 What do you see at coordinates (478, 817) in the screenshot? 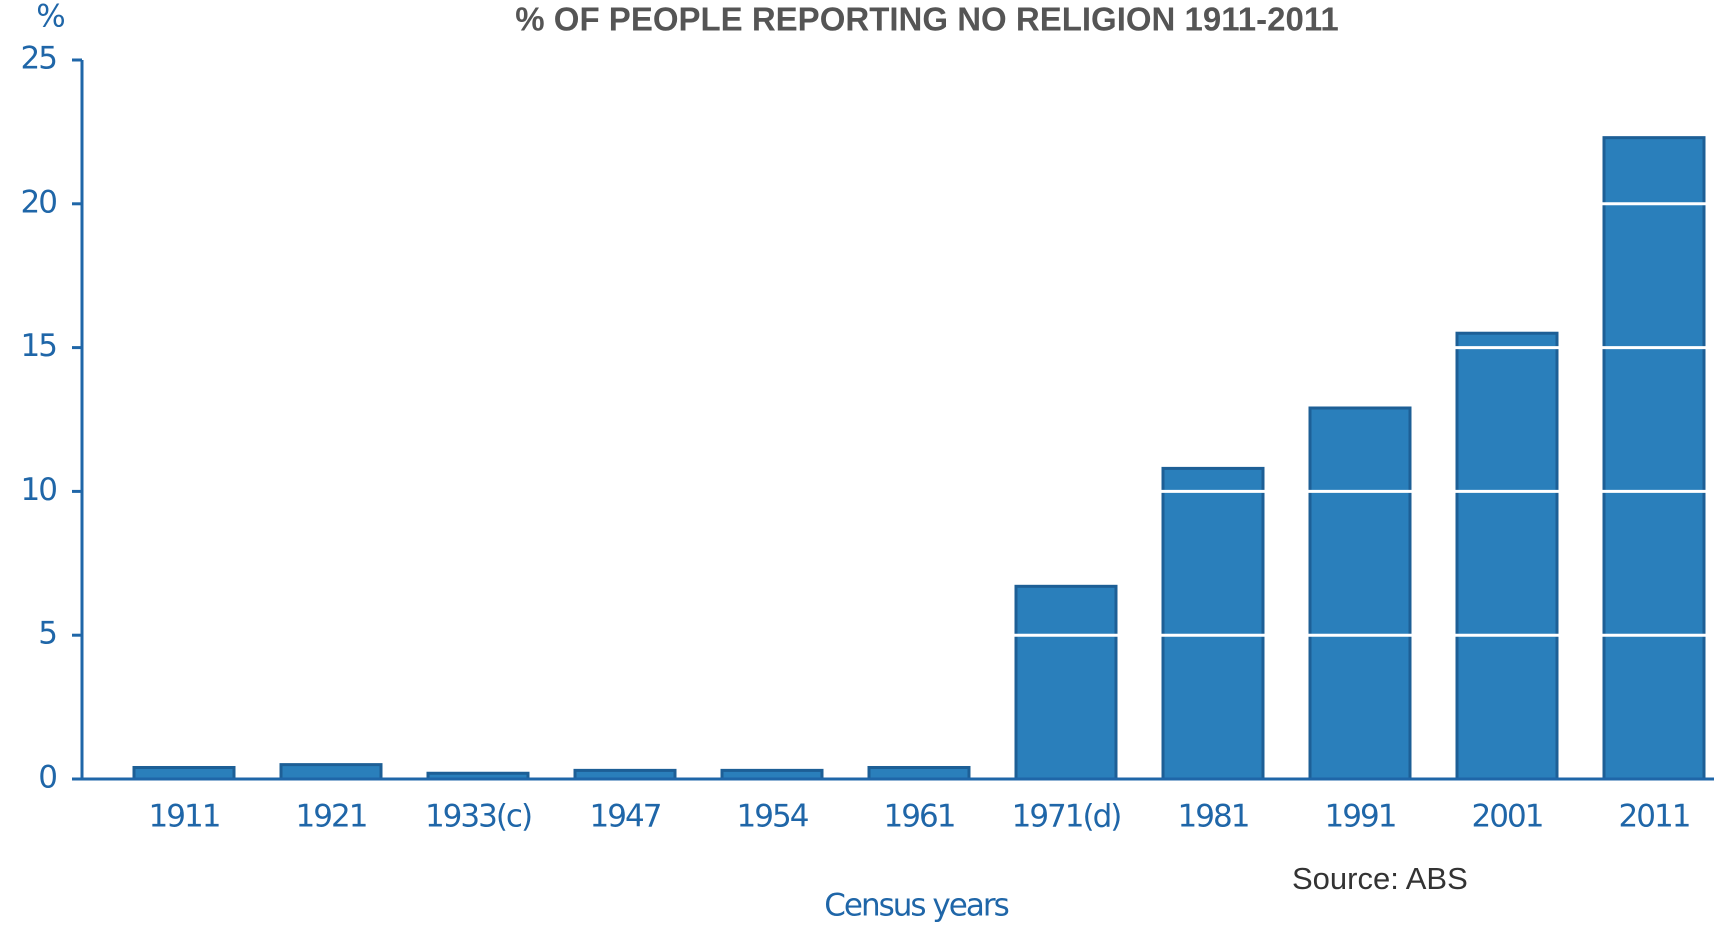
I see `x-tick-label: 1933(c)` at bounding box center [478, 817].